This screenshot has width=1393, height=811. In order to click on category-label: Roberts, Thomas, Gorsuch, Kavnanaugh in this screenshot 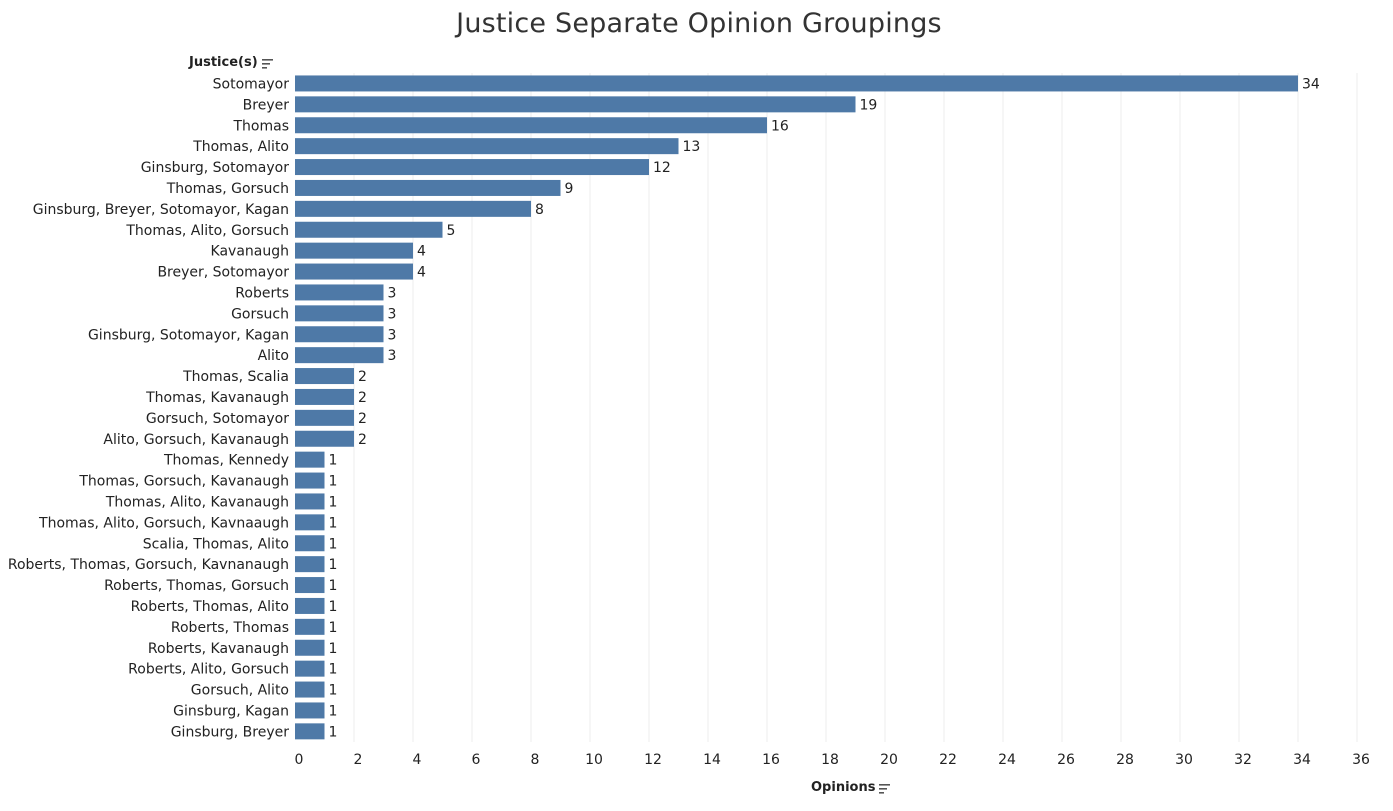, I will do `click(148, 565)`.